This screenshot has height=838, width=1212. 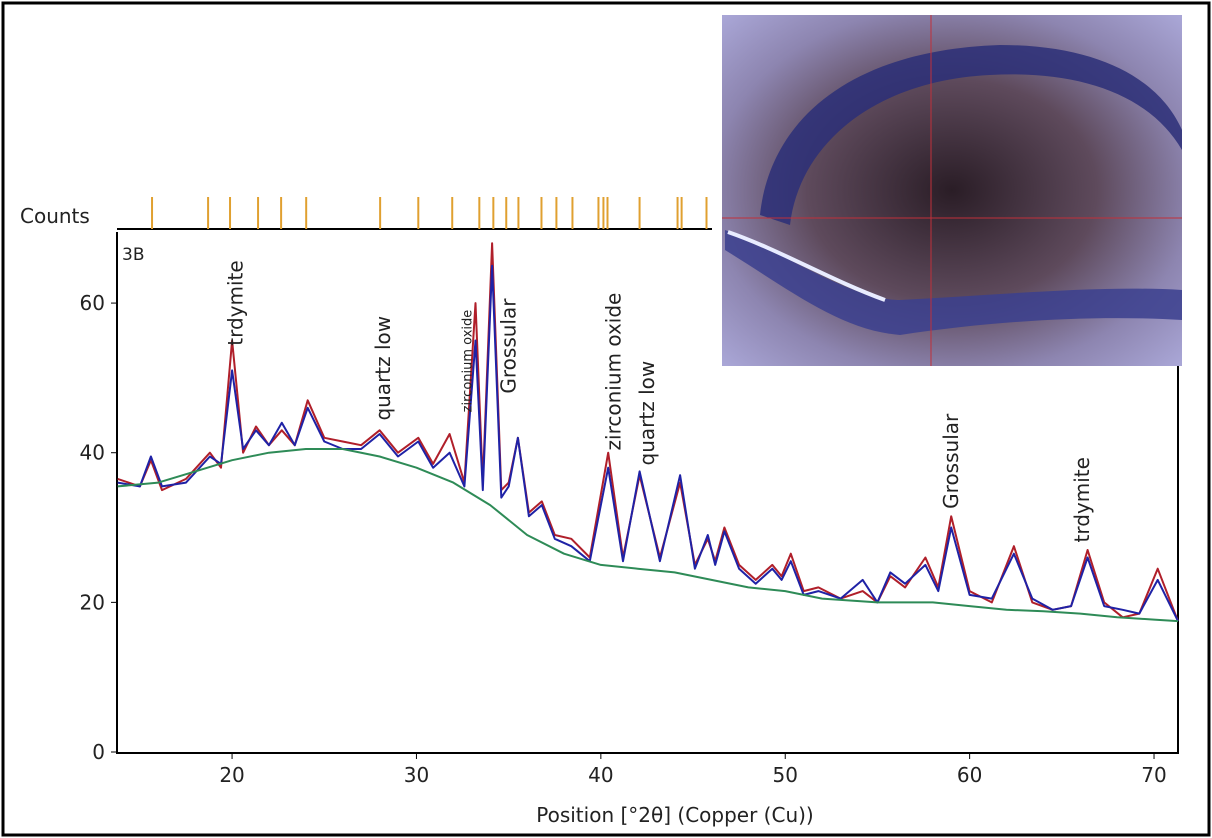 I want to click on y-tick-label: 60, so click(x=92, y=303).